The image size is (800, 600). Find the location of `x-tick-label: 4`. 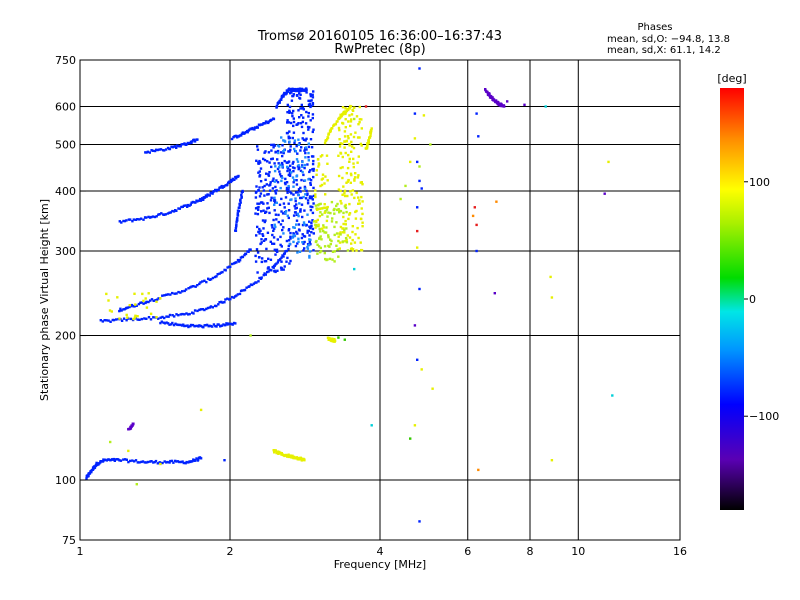

x-tick-label: 4 is located at coordinates (380, 551).